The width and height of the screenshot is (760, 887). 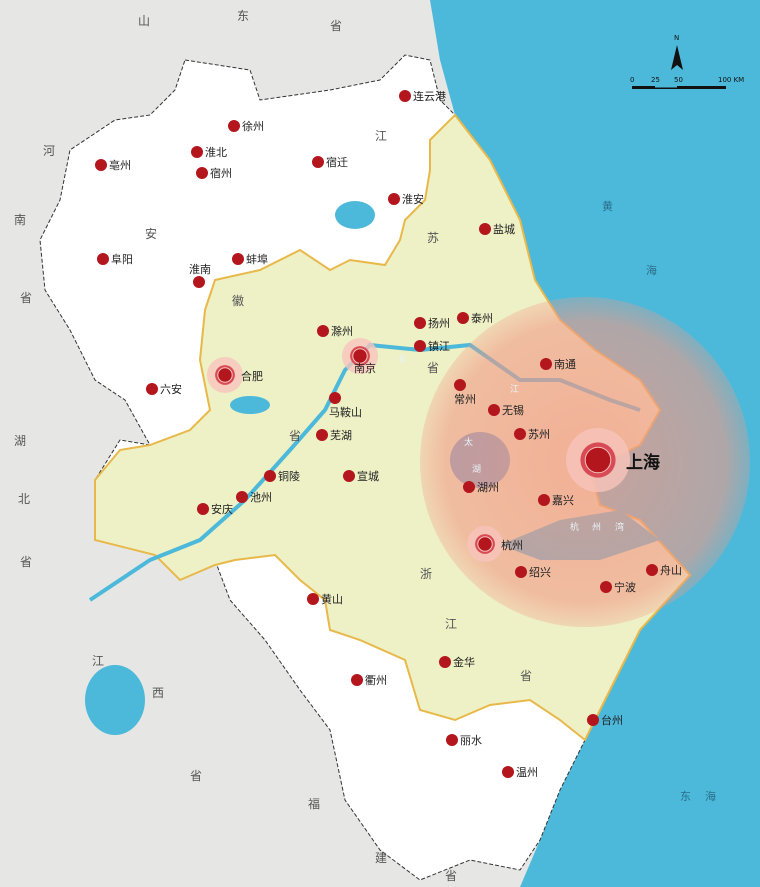 I want to click on poyang-lake, so click(x=115, y=700).